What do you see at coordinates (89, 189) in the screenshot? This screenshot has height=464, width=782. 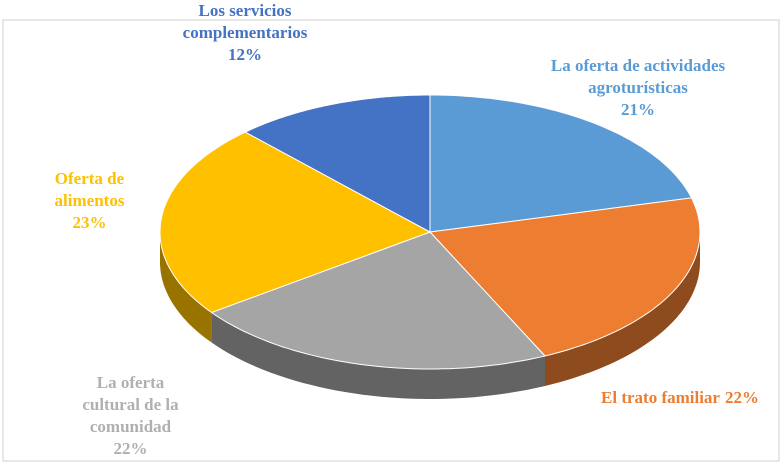 I see `category-label: Oferta de alimentos` at bounding box center [89, 189].